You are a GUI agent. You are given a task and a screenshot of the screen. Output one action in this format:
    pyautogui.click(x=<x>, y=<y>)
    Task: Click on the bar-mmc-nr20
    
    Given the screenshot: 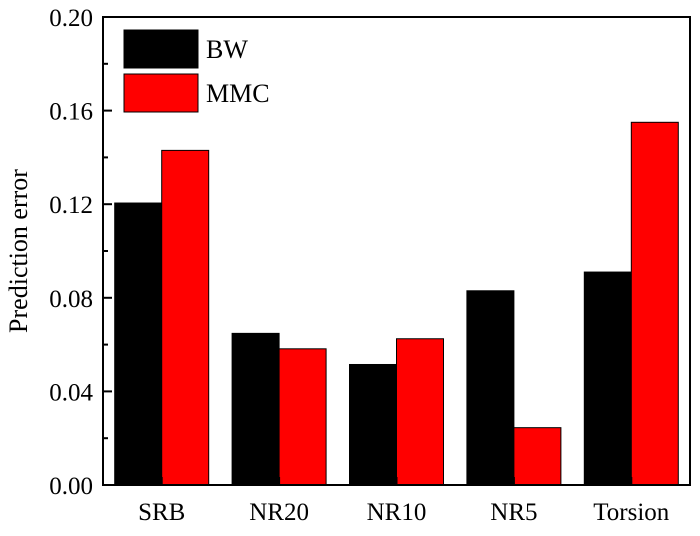 What is the action you would take?
    pyautogui.click(x=302, y=417)
    